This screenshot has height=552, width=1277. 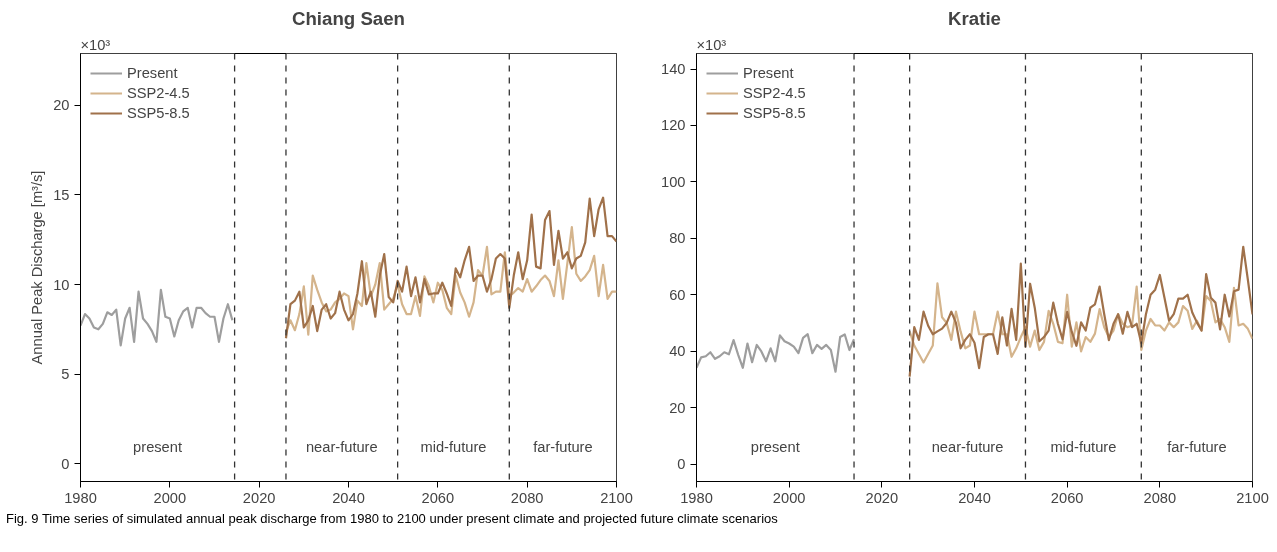 I want to click on y-tick-label: 15, so click(x=61, y=194).